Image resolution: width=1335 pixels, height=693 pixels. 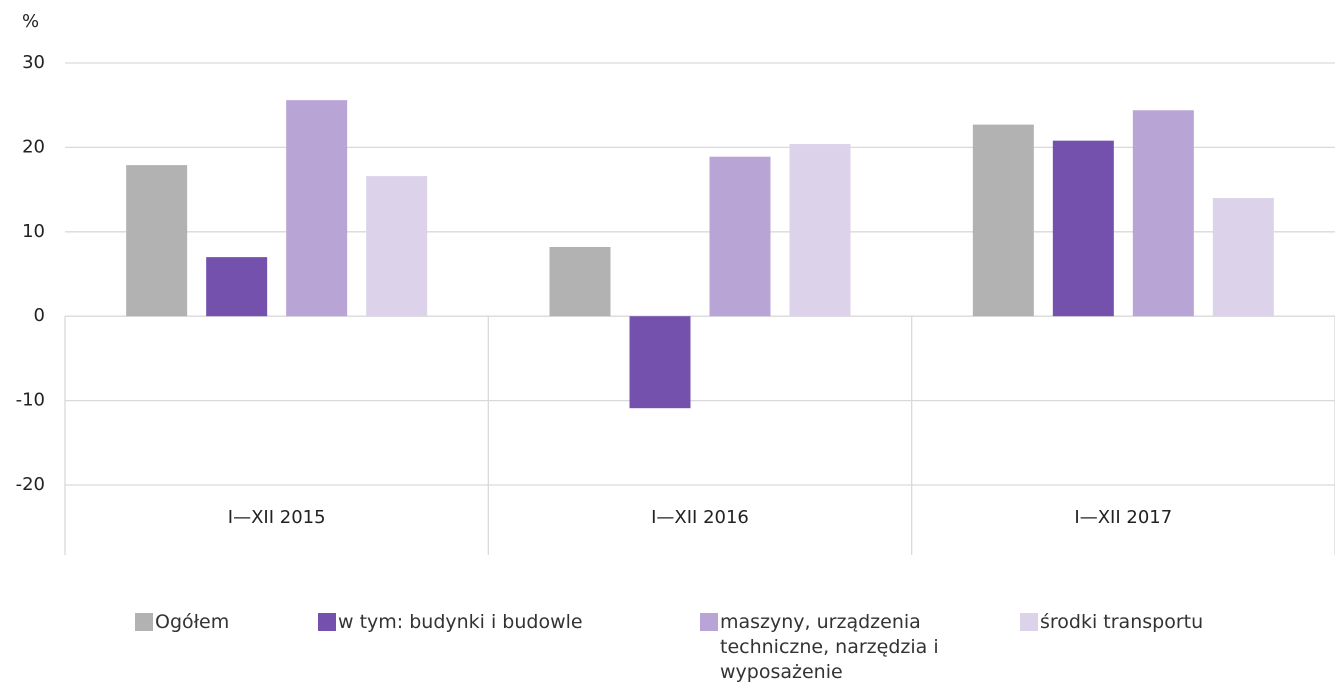 I want to click on legend-item: w tym: budynki i budowle, so click(x=503, y=622).